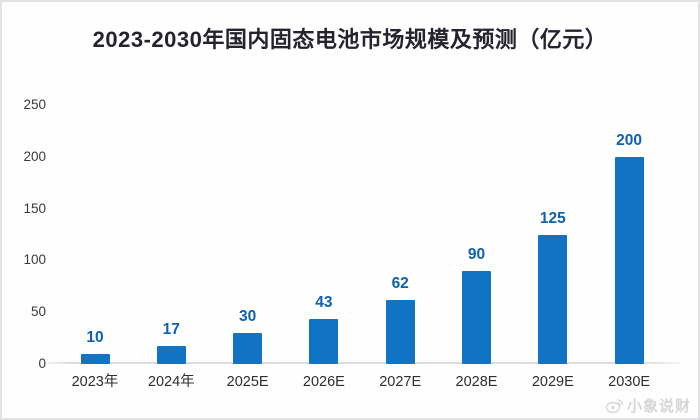 The width and height of the screenshot is (700, 420). What do you see at coordinates (658, 406) in the screenshot?
I see `watermark-text: 小象说财` at bounding box center [658, 406].